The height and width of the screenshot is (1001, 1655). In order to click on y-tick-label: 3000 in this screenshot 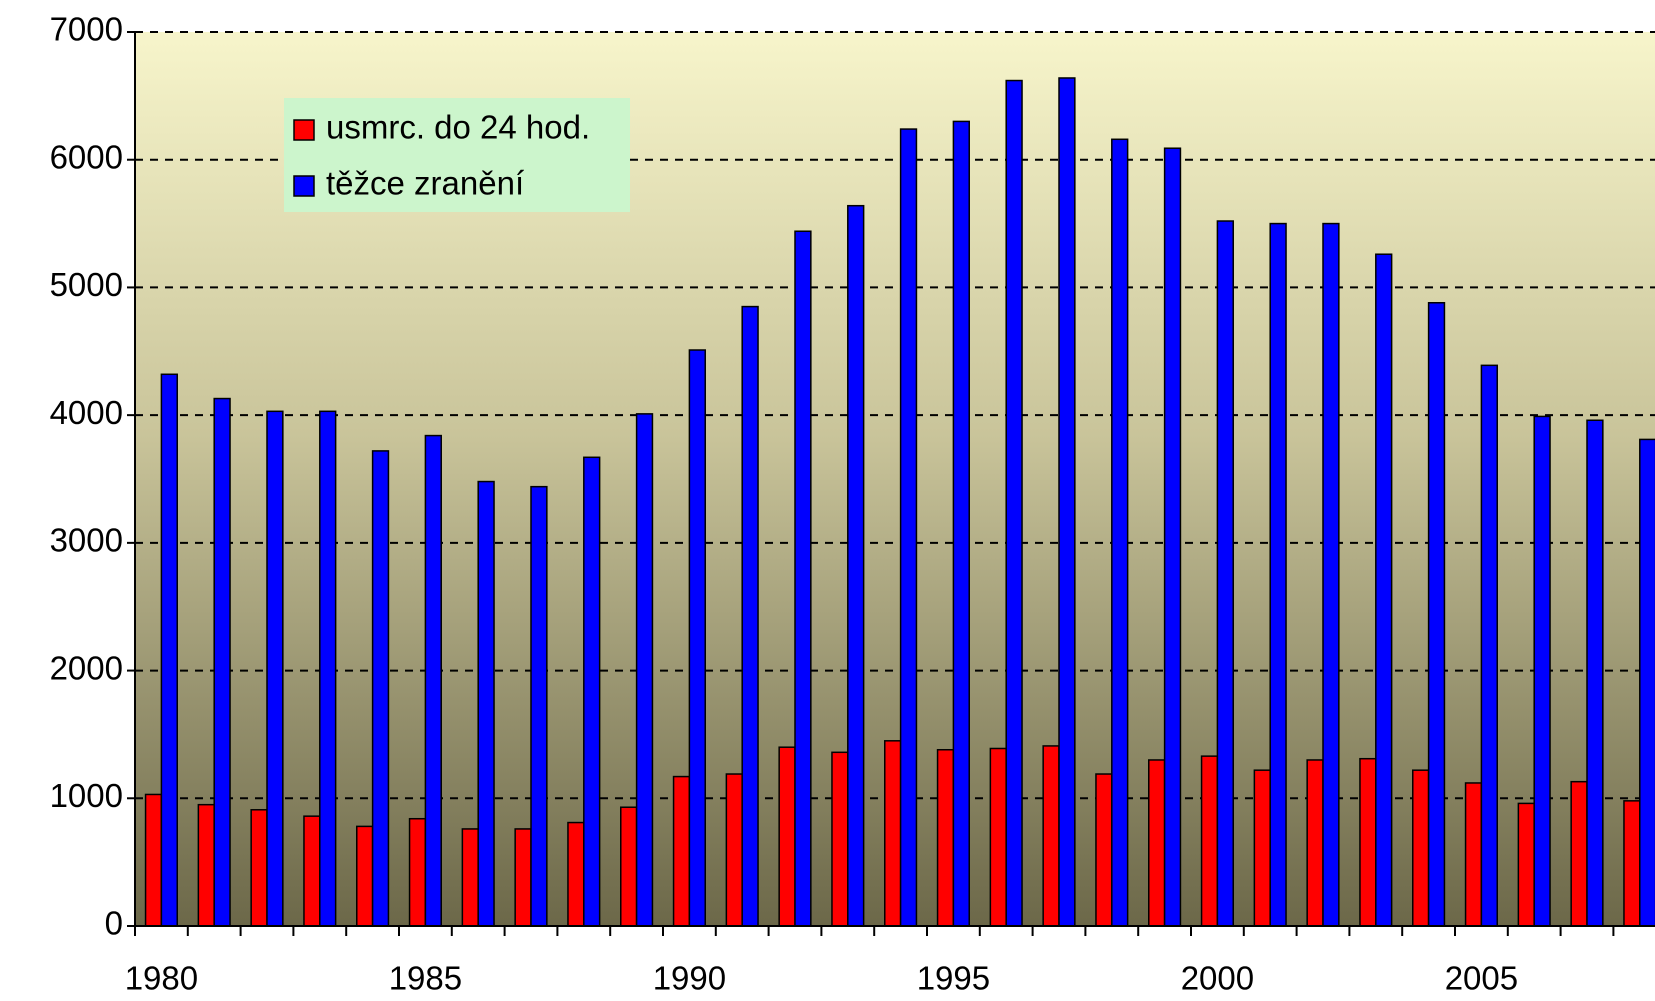, I will do `click(86, 540)`.